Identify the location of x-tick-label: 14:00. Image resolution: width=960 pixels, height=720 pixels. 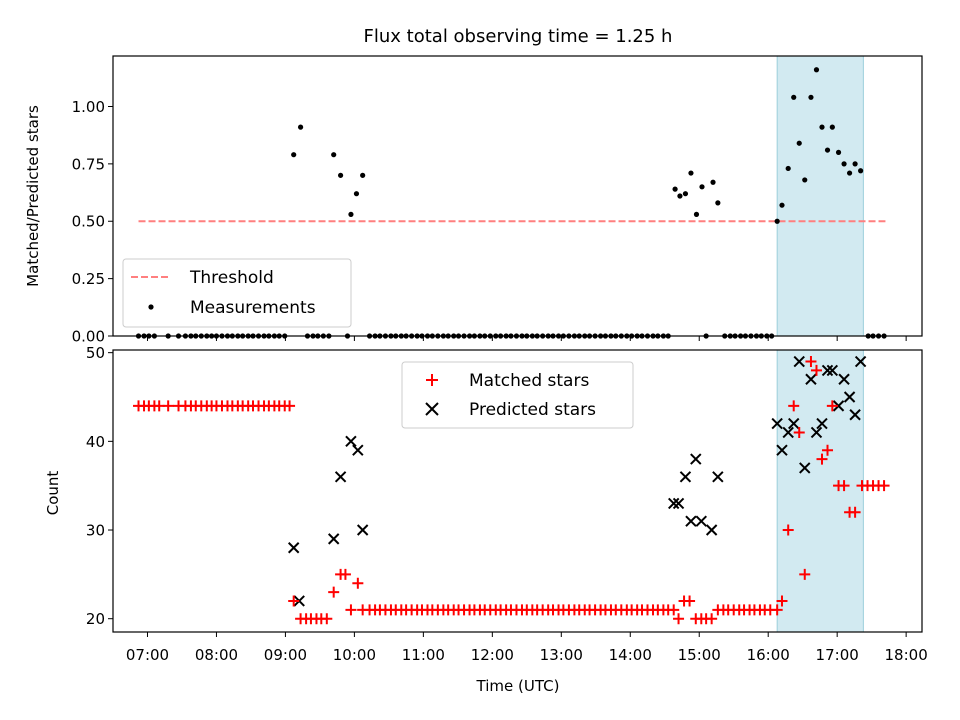
(630, 655).